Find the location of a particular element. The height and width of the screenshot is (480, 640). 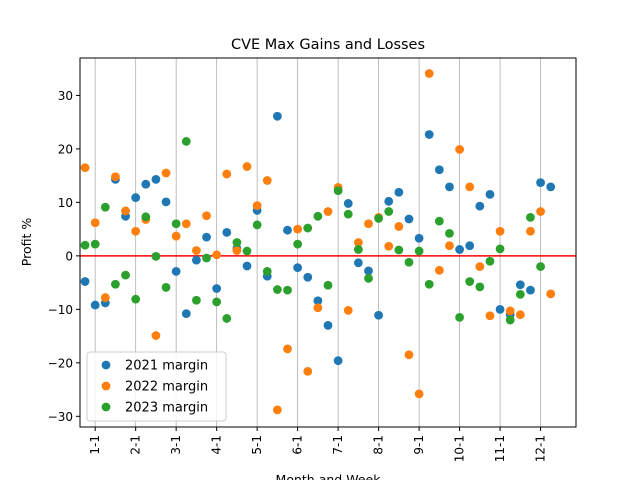

x-axis-ticks: 1-1 2-1 3-1 4-1 5-1 6-1 7-1 8-1 9-1 10-1 11-1 12-1 is located at coordinates (318, 444).